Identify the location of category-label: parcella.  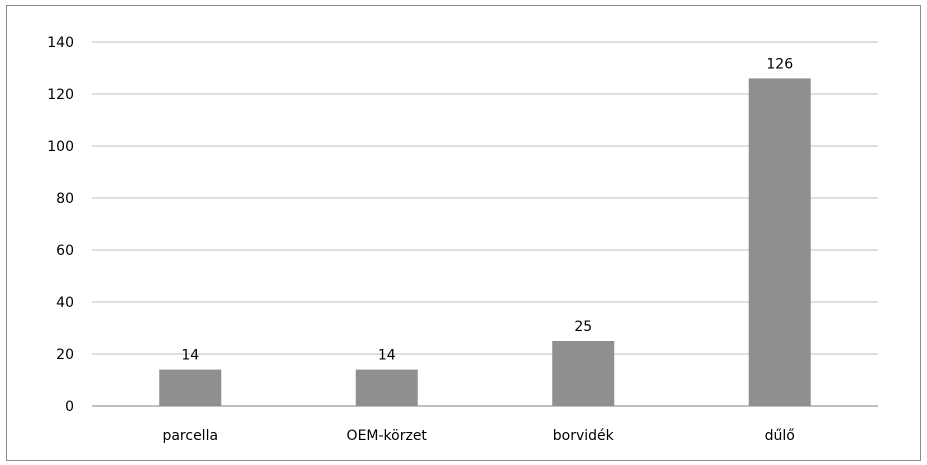
(190, 436).